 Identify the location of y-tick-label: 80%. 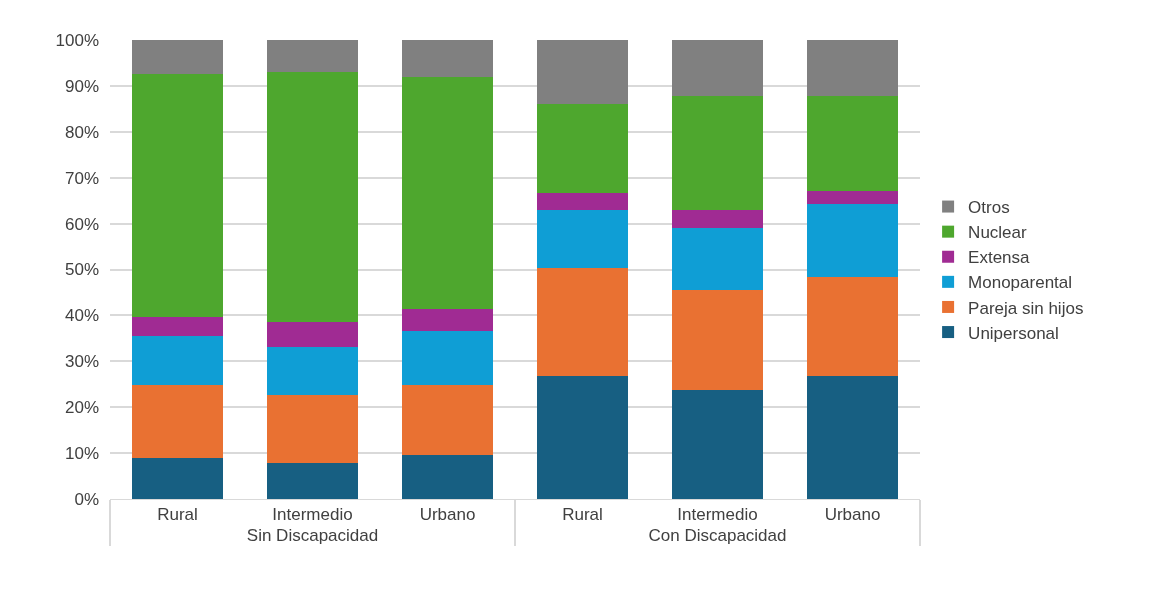
(81, 132).